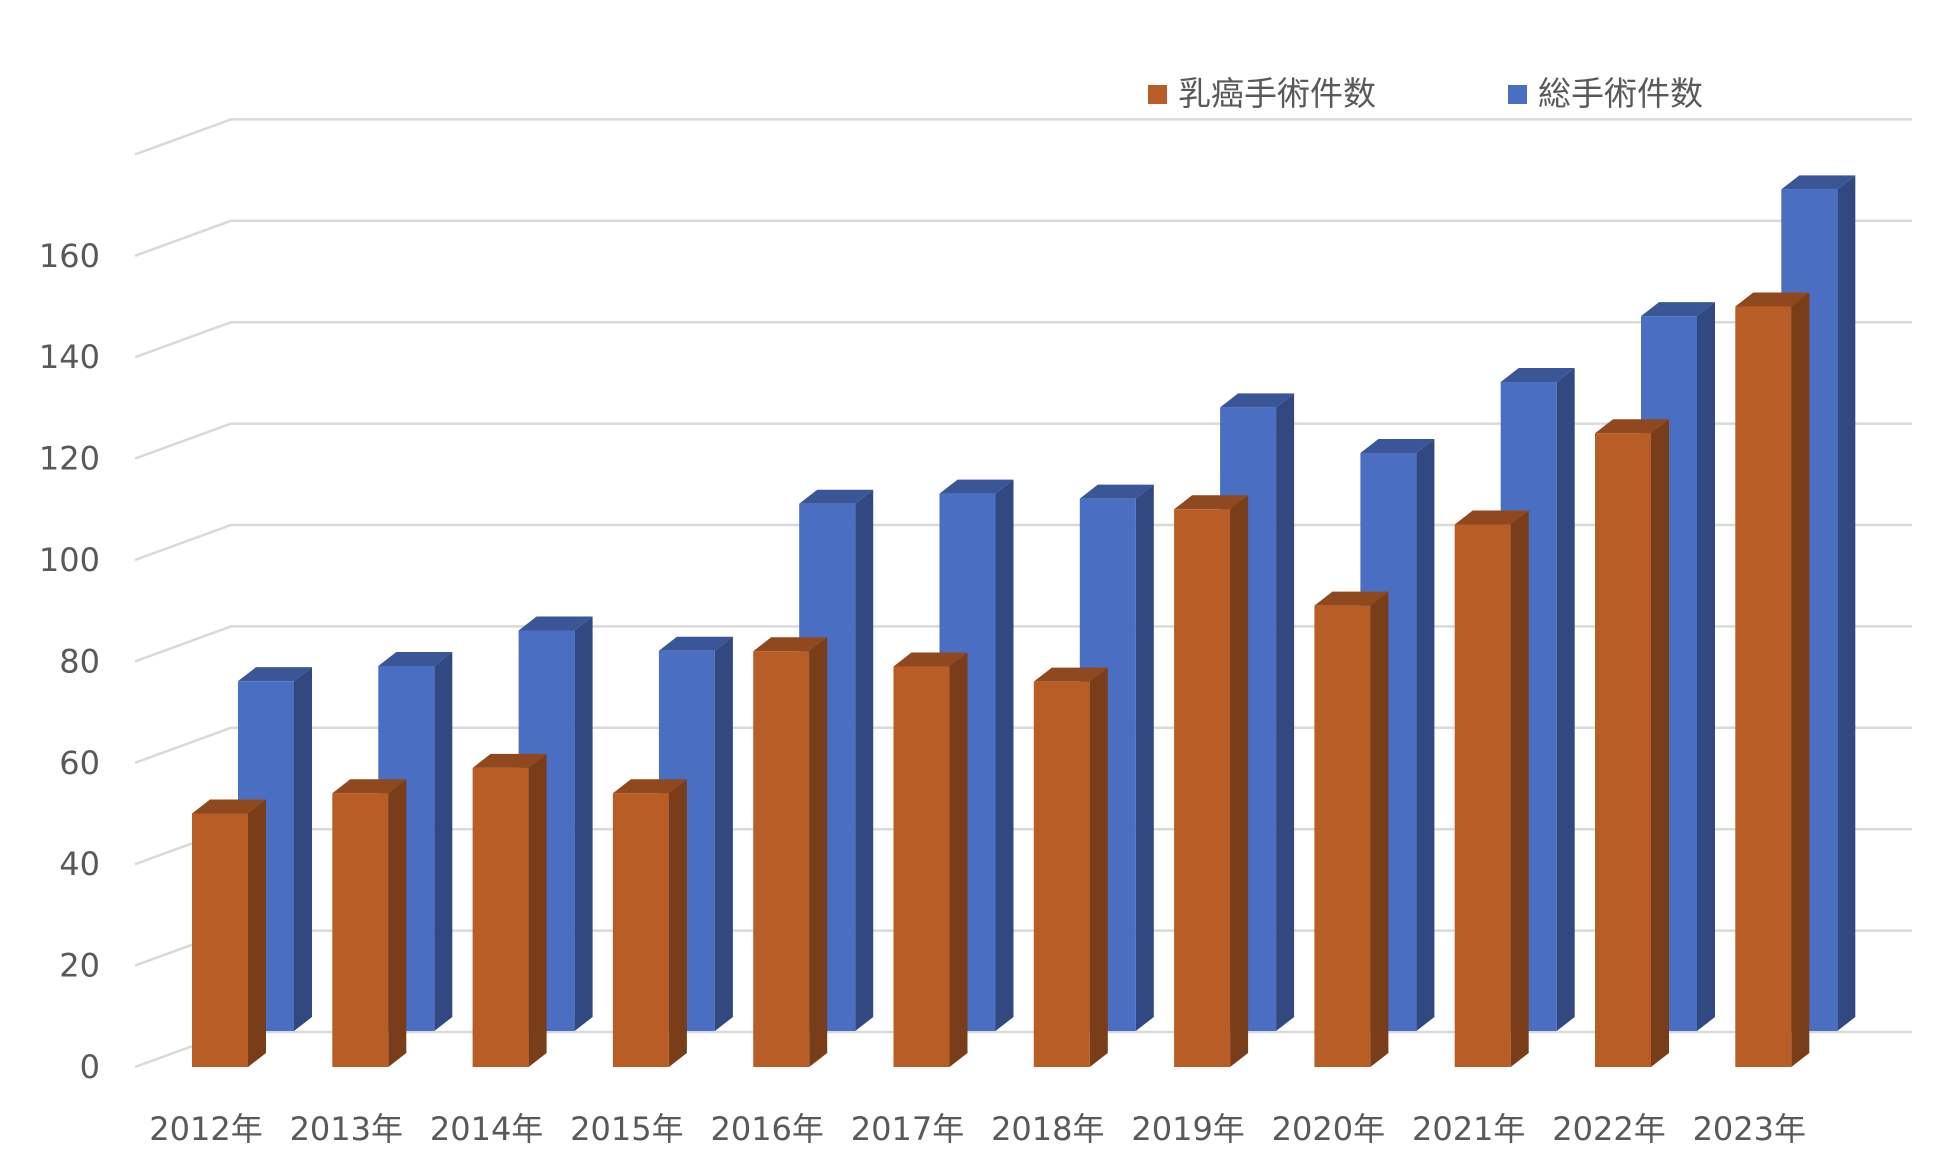 This screenshot has width=1940, height=1170. What do you see at coordinates (1157, 94) in the screenshot?
I see `legend-swatch` at bounding box center [1157, 94].